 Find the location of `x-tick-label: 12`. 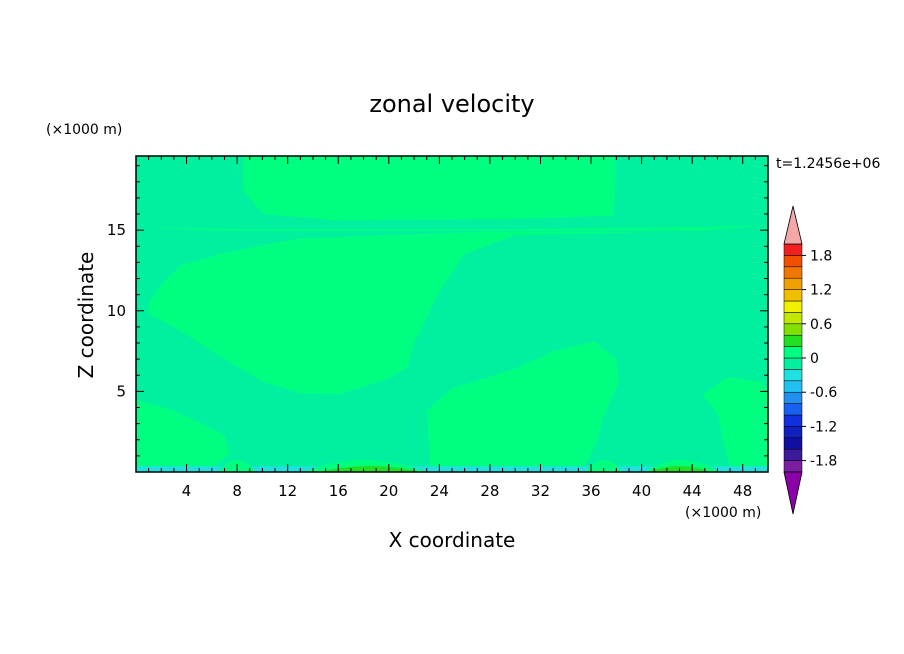

x-tick-label: 12 is located at coordinates (287, 491).